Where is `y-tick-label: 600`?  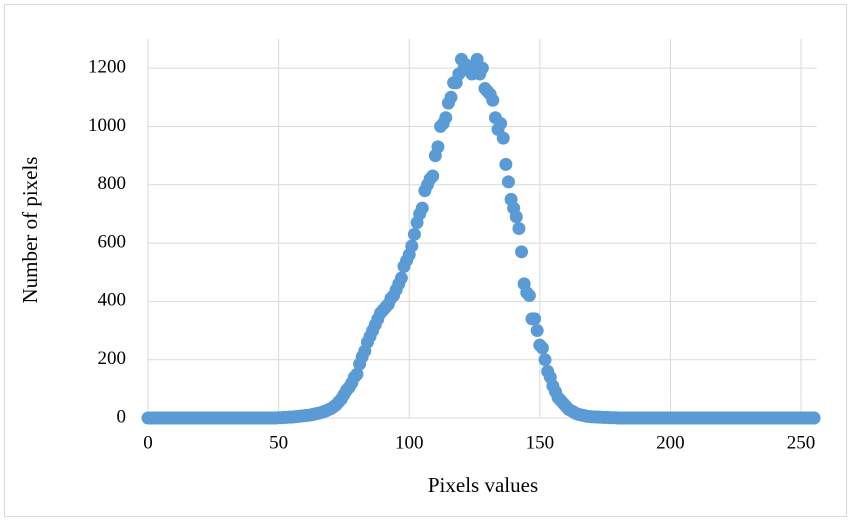 y-tick-label: 600 is located at coordinates (112, 241).